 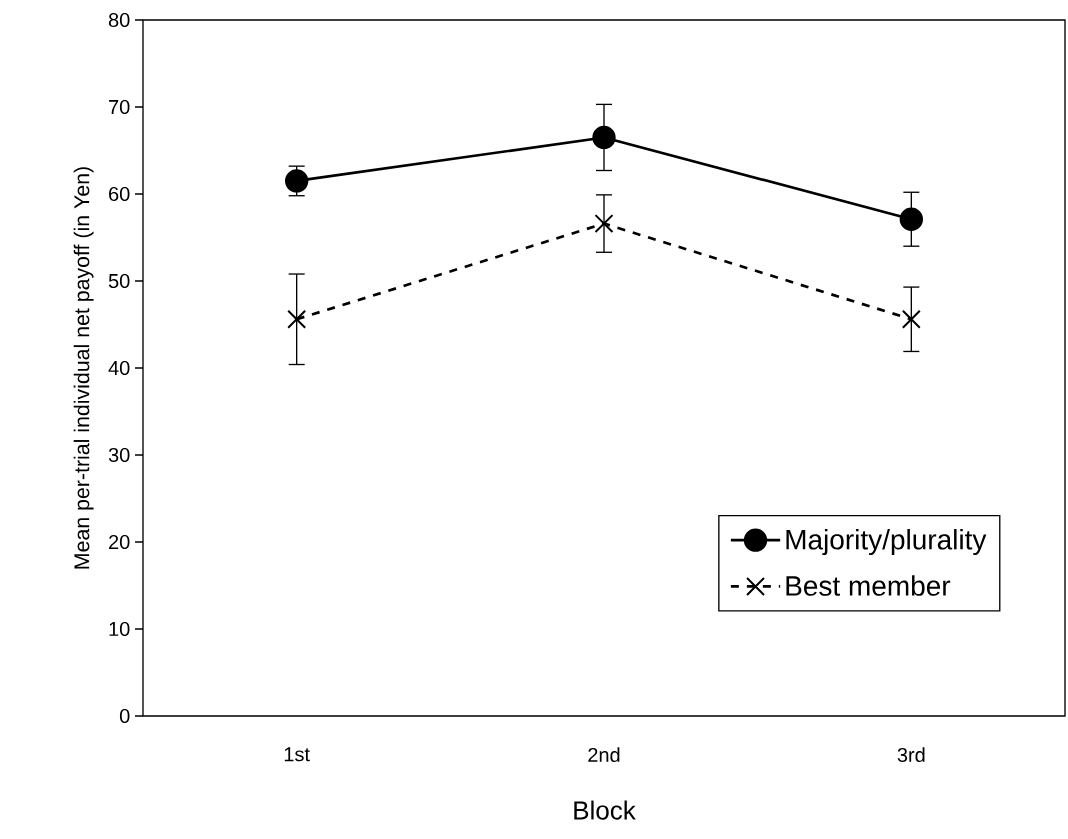 What do you see at coordinates (605, 810) in the screenshot?
I see `x-axis-title: Block` at bounding box center [605, 810].